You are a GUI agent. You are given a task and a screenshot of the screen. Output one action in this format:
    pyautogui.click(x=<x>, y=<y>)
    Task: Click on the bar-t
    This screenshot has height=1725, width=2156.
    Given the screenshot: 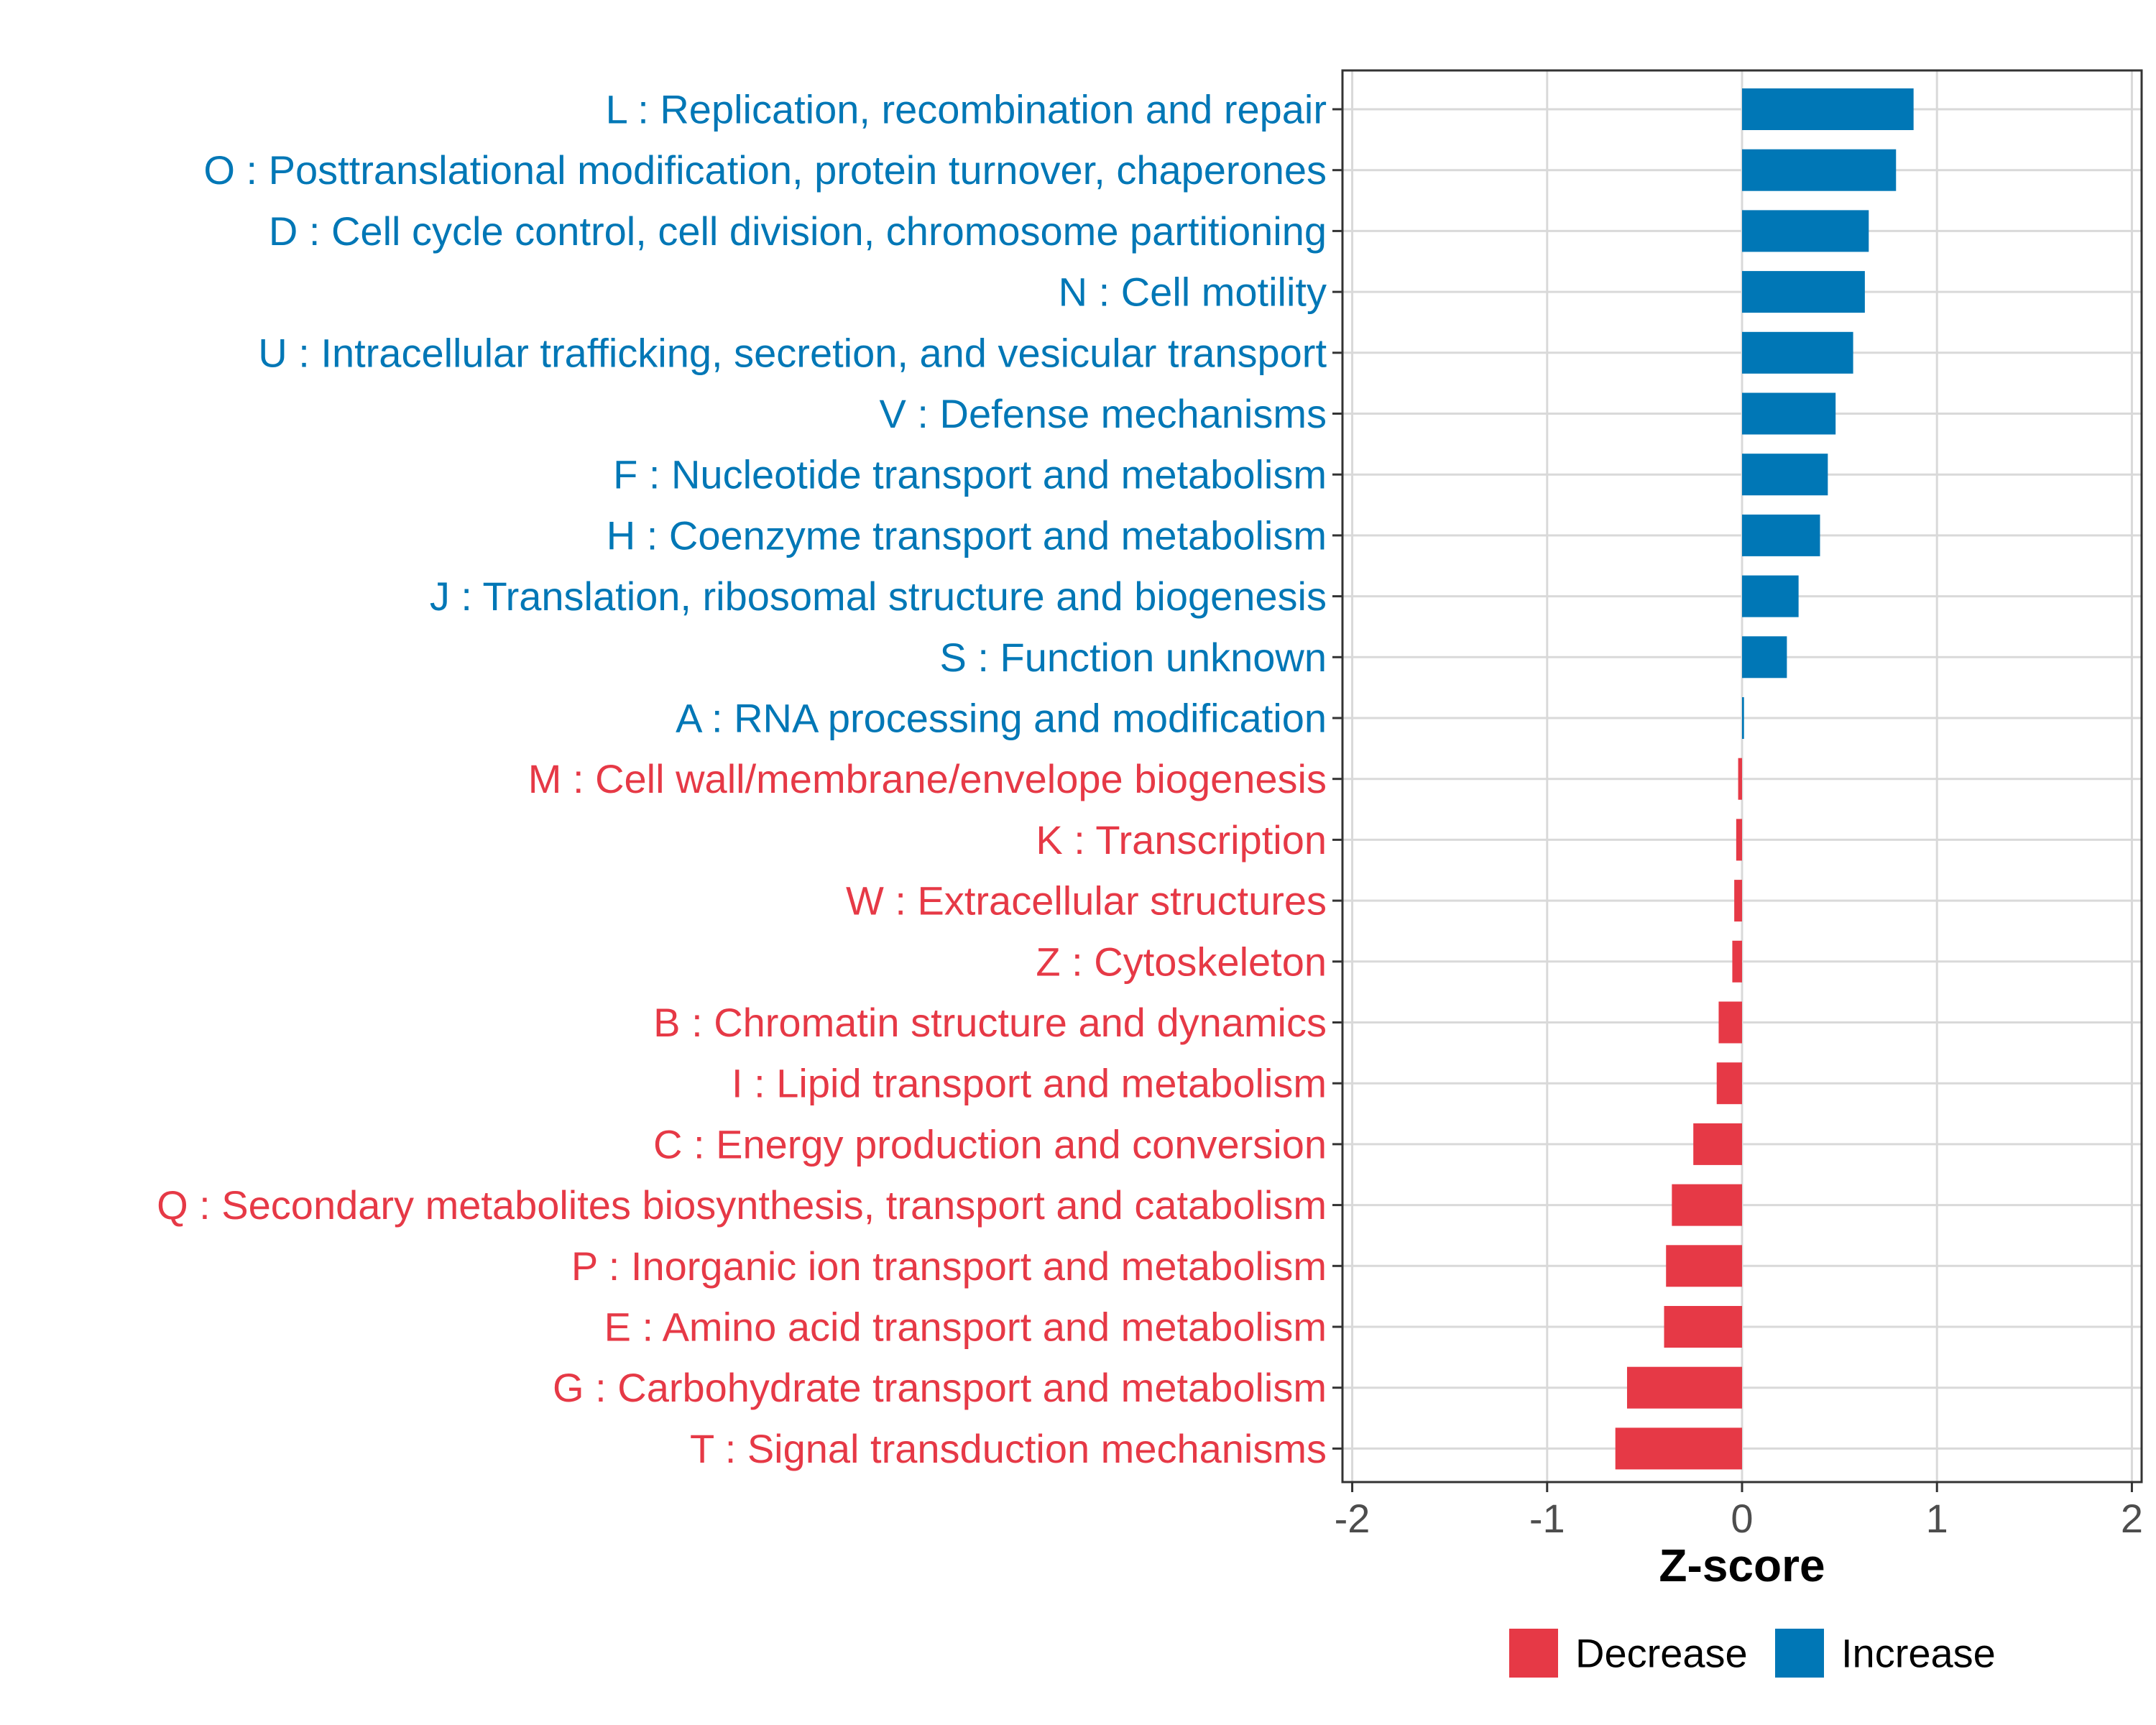 What is the action you would take?
    pyautogui.click(x=1678, y=1448)
    